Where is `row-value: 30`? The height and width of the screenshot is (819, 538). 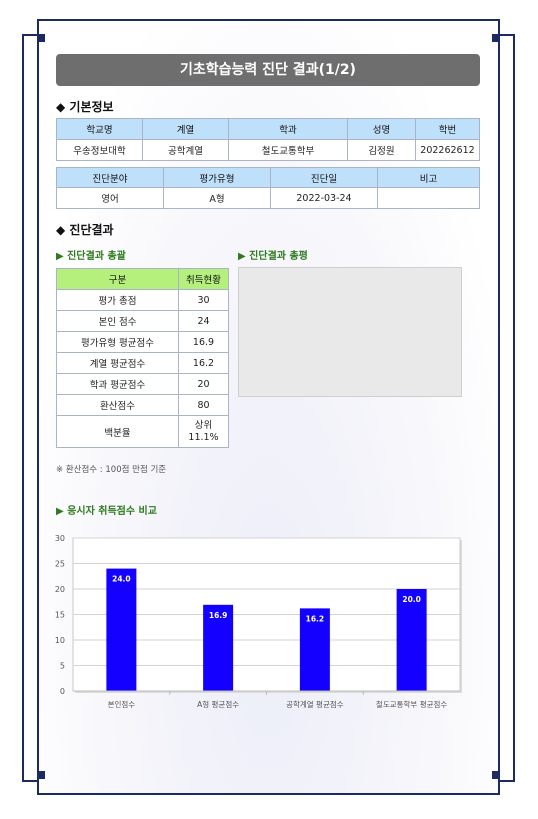
row-value: 30 is located at coordinates (203, 300).